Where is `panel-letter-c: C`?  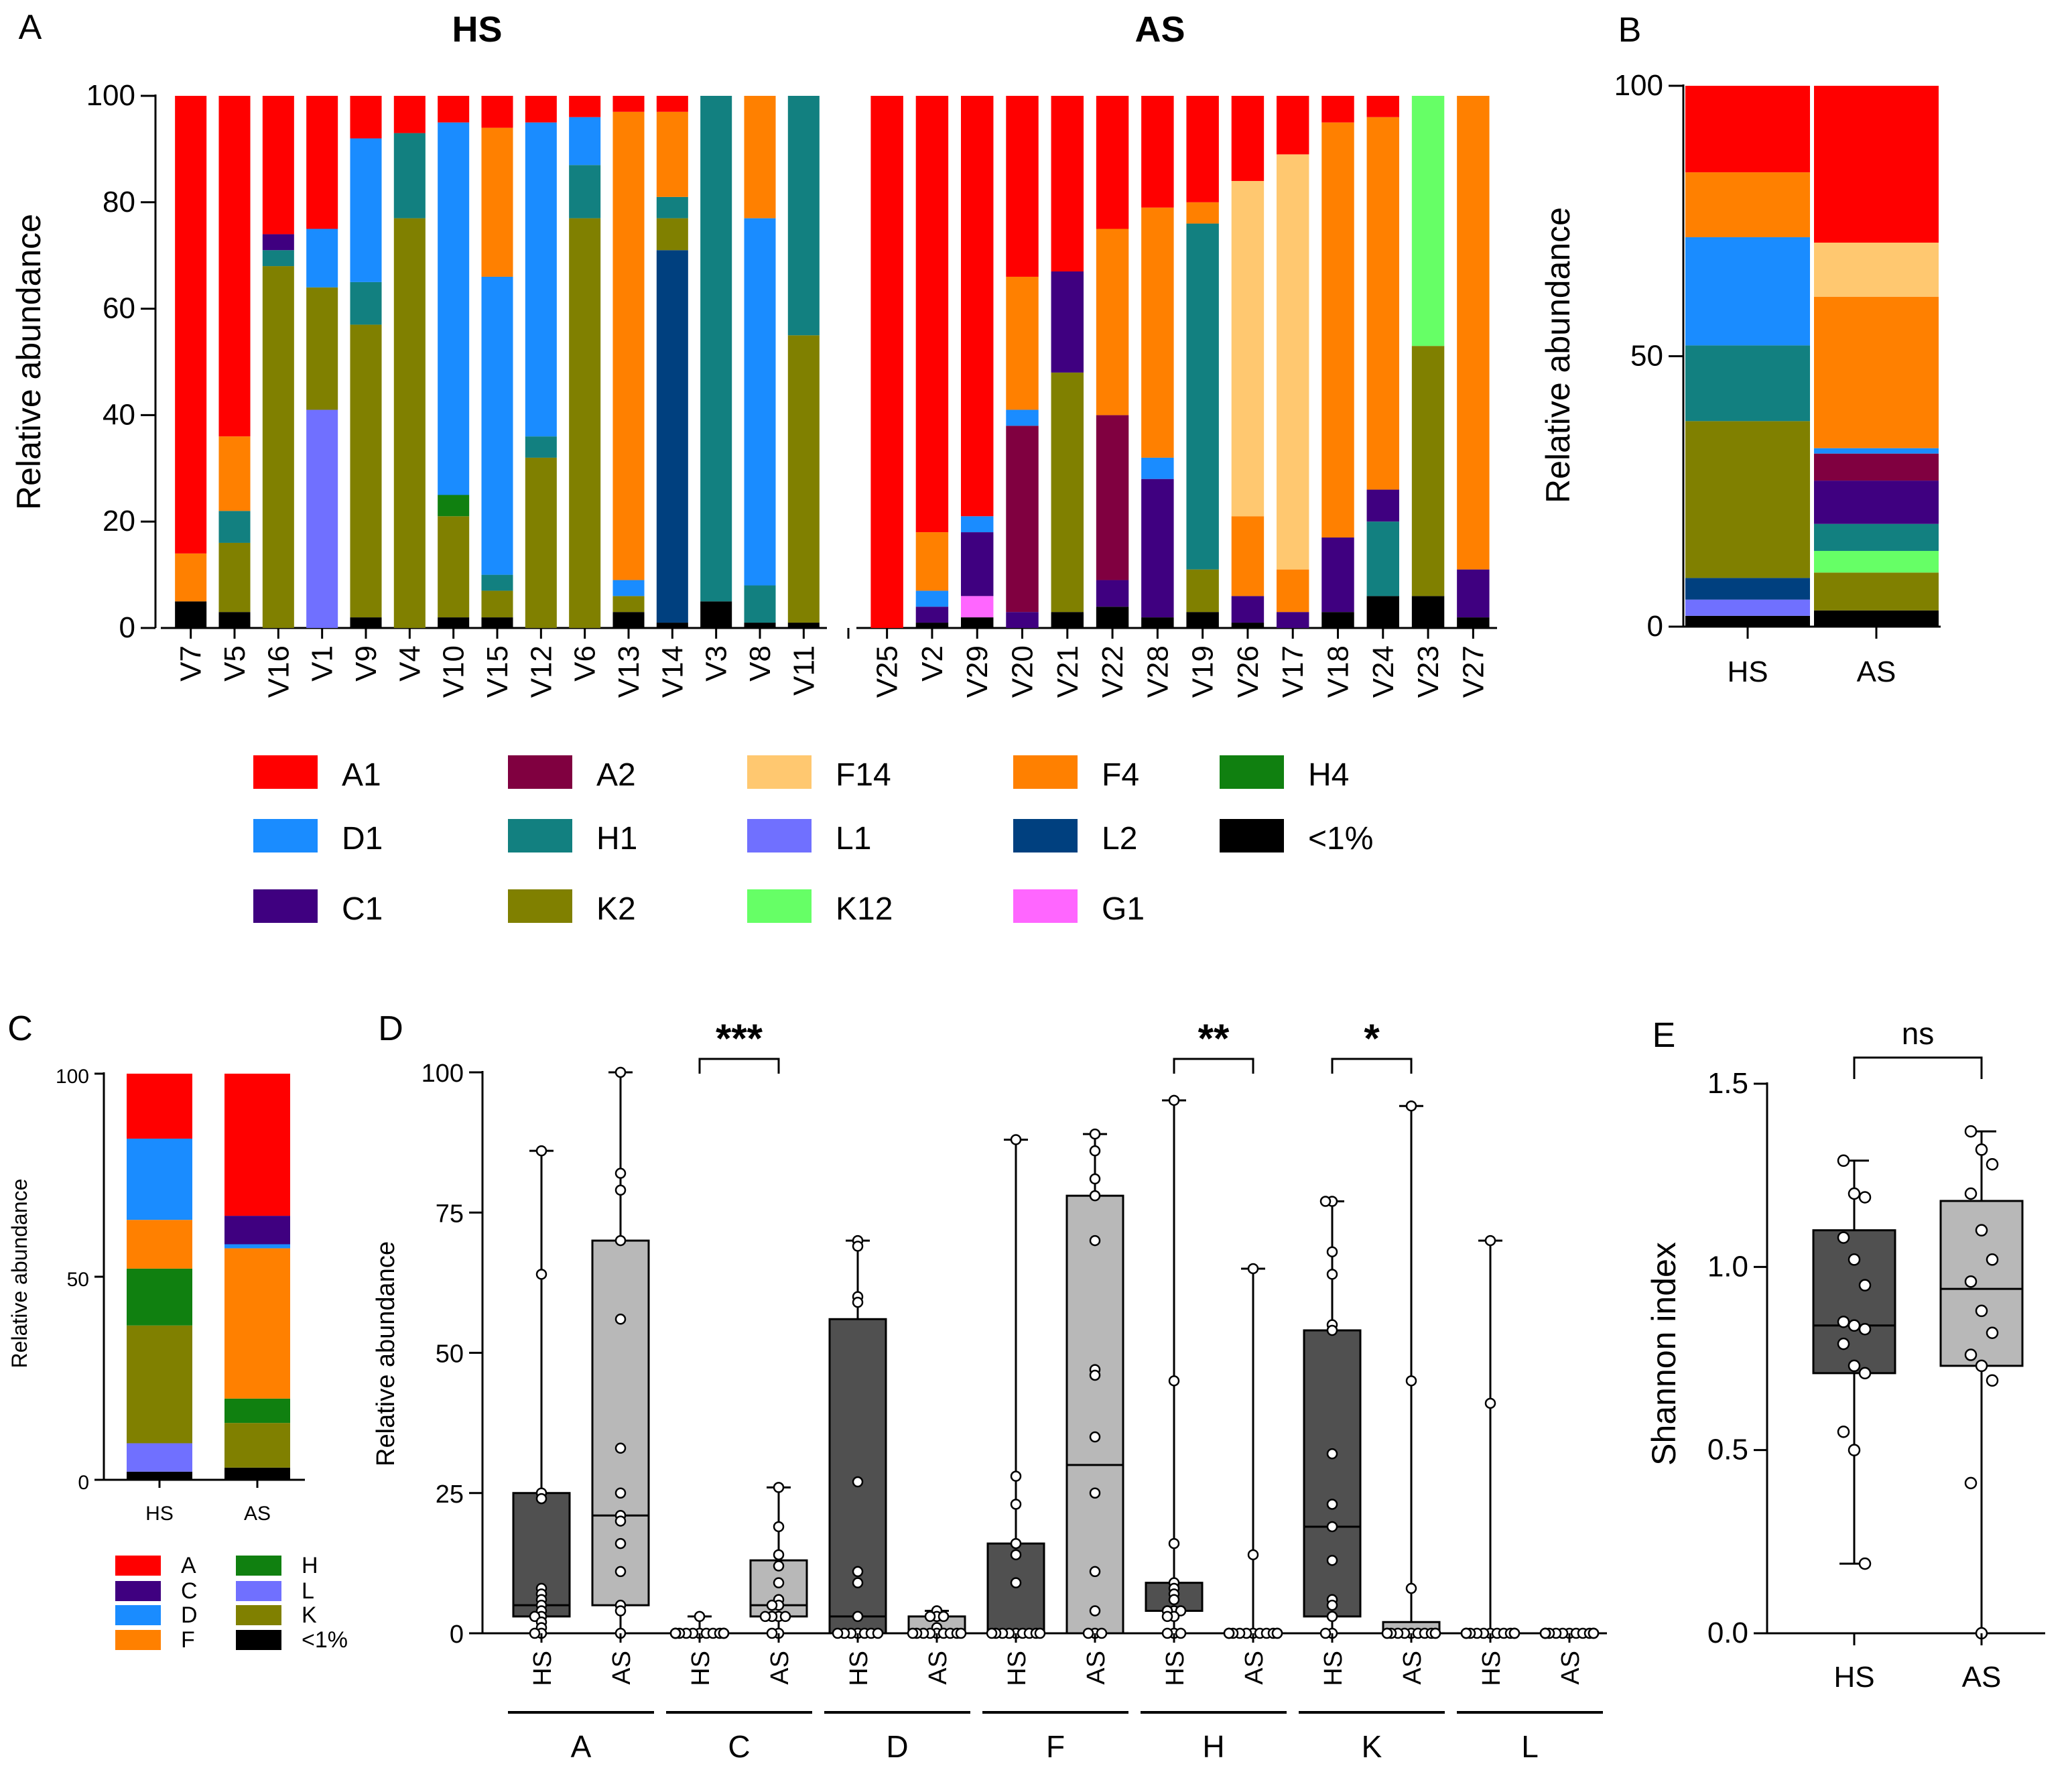
panel-letter-c: C is located at coordinates (20, 1028).